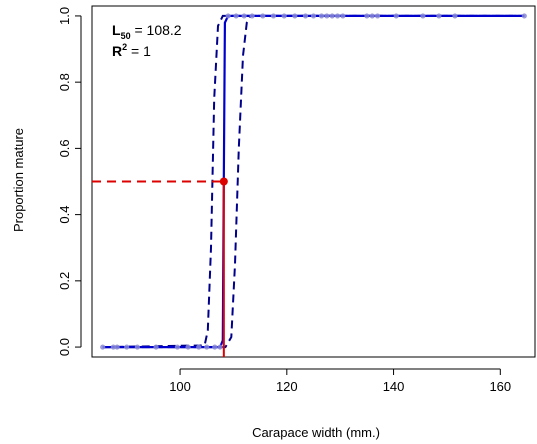 This screenshot has height=444, width=537. Describe the element at coordinates (126, 36) in the screenshot. I see `l50-subscript: 50` at that location.